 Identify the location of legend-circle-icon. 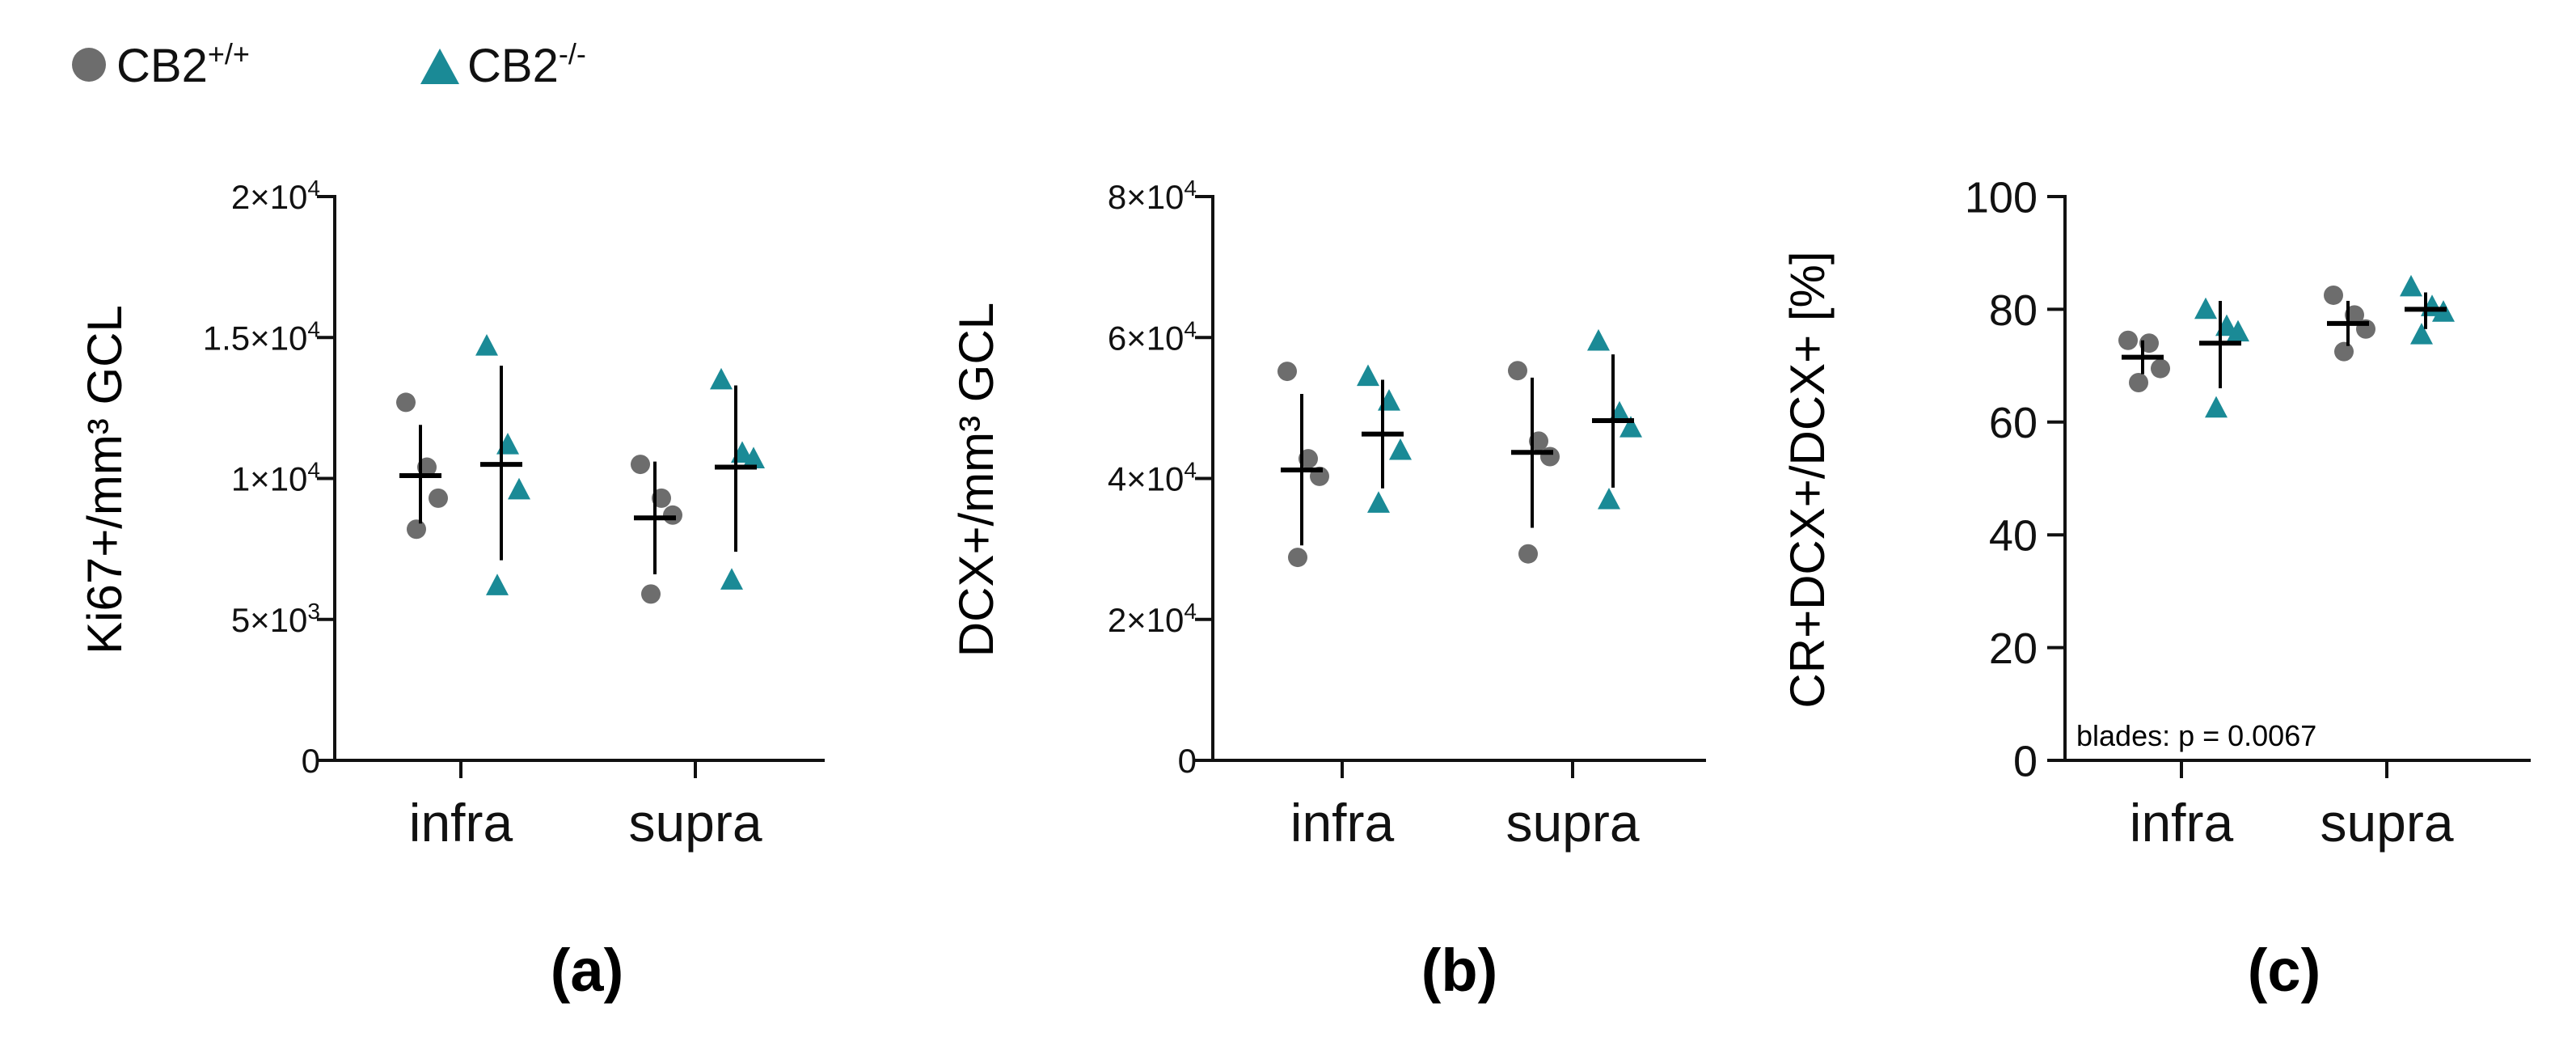
(89, 65).